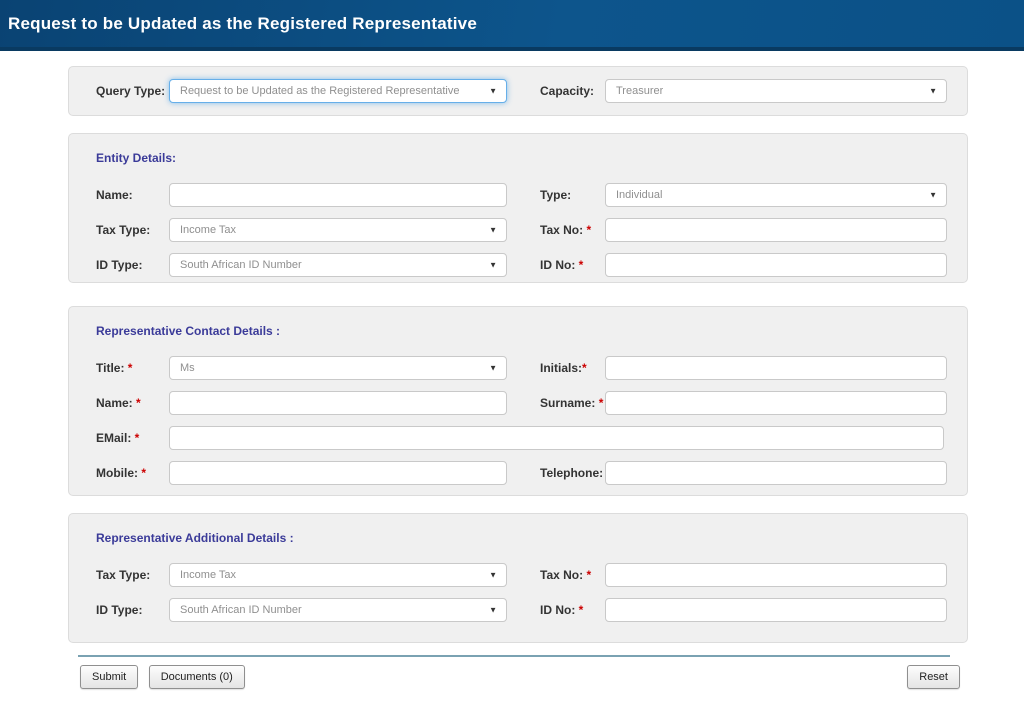 The image size is (1024, 726). Describe the element at coordinates (118, 403) in the screenshot. I see `contact-name-label: Name: *` at that location.